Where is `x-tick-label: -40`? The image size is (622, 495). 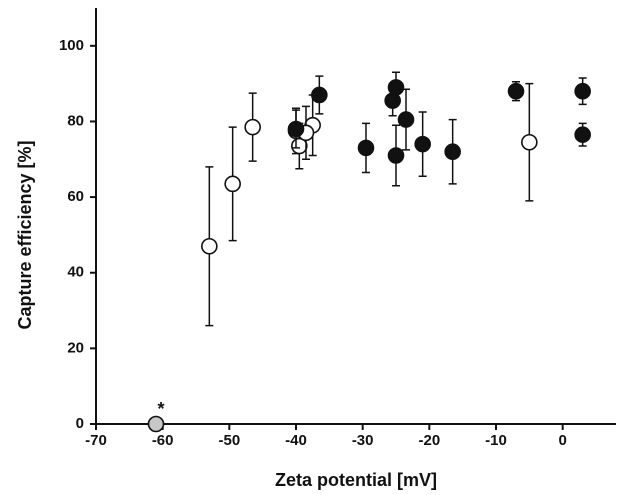 x-tick-label: -40 is located at coordinates (296, 440).